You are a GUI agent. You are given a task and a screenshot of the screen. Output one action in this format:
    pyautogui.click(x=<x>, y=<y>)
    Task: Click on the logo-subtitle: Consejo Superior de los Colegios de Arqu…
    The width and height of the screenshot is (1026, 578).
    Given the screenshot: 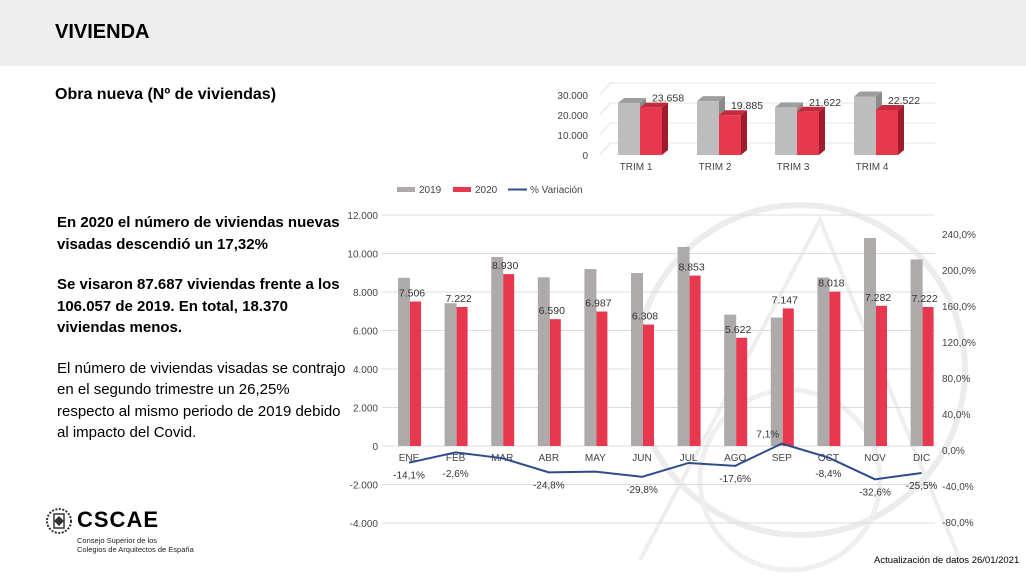 What is the action you would take?
    pyautogui.click(x=135, y=545)
    